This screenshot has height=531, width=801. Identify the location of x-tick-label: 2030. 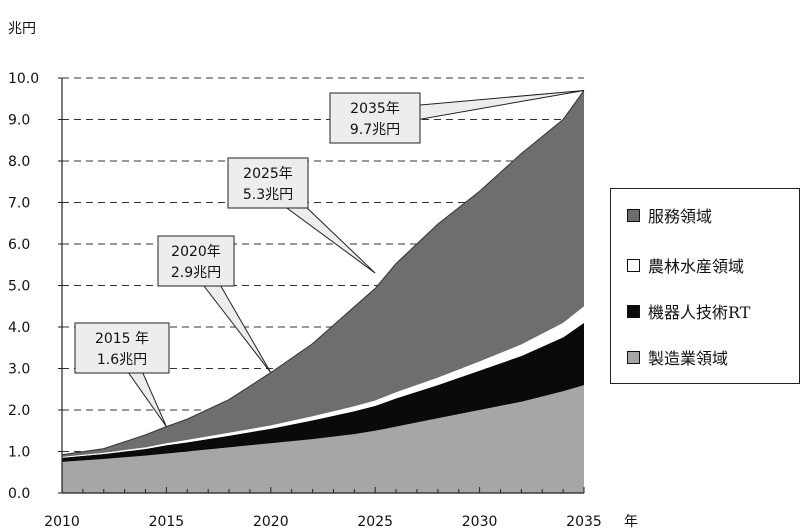
(480, 522).